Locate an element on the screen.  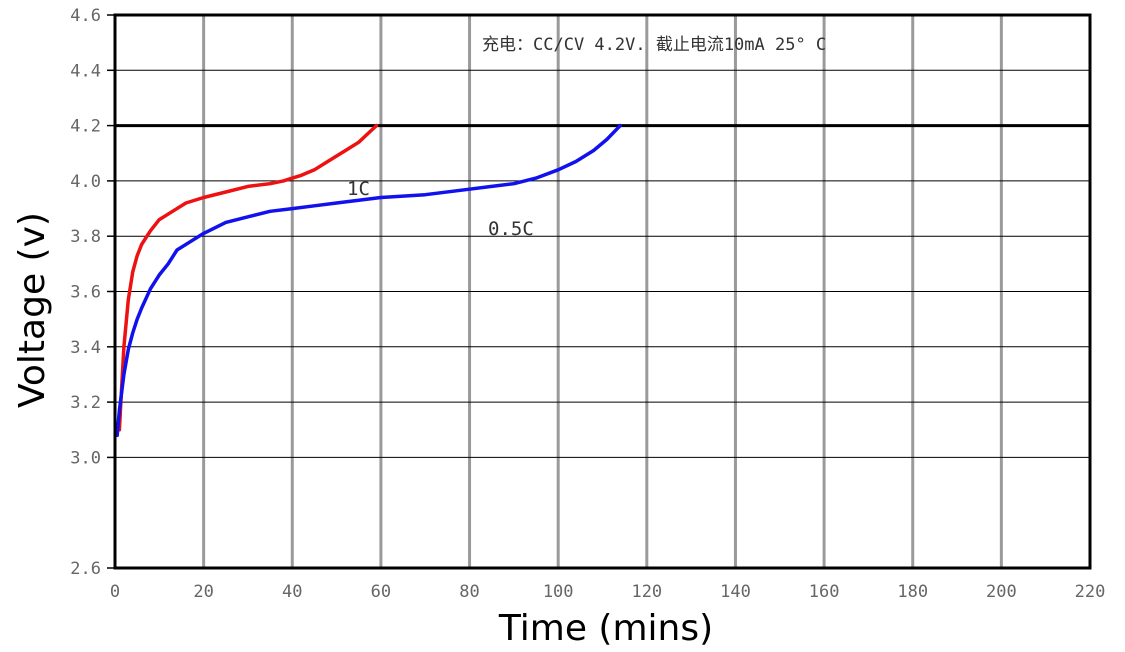
x-tick-label: 180 is located at coordinates (912, 592).